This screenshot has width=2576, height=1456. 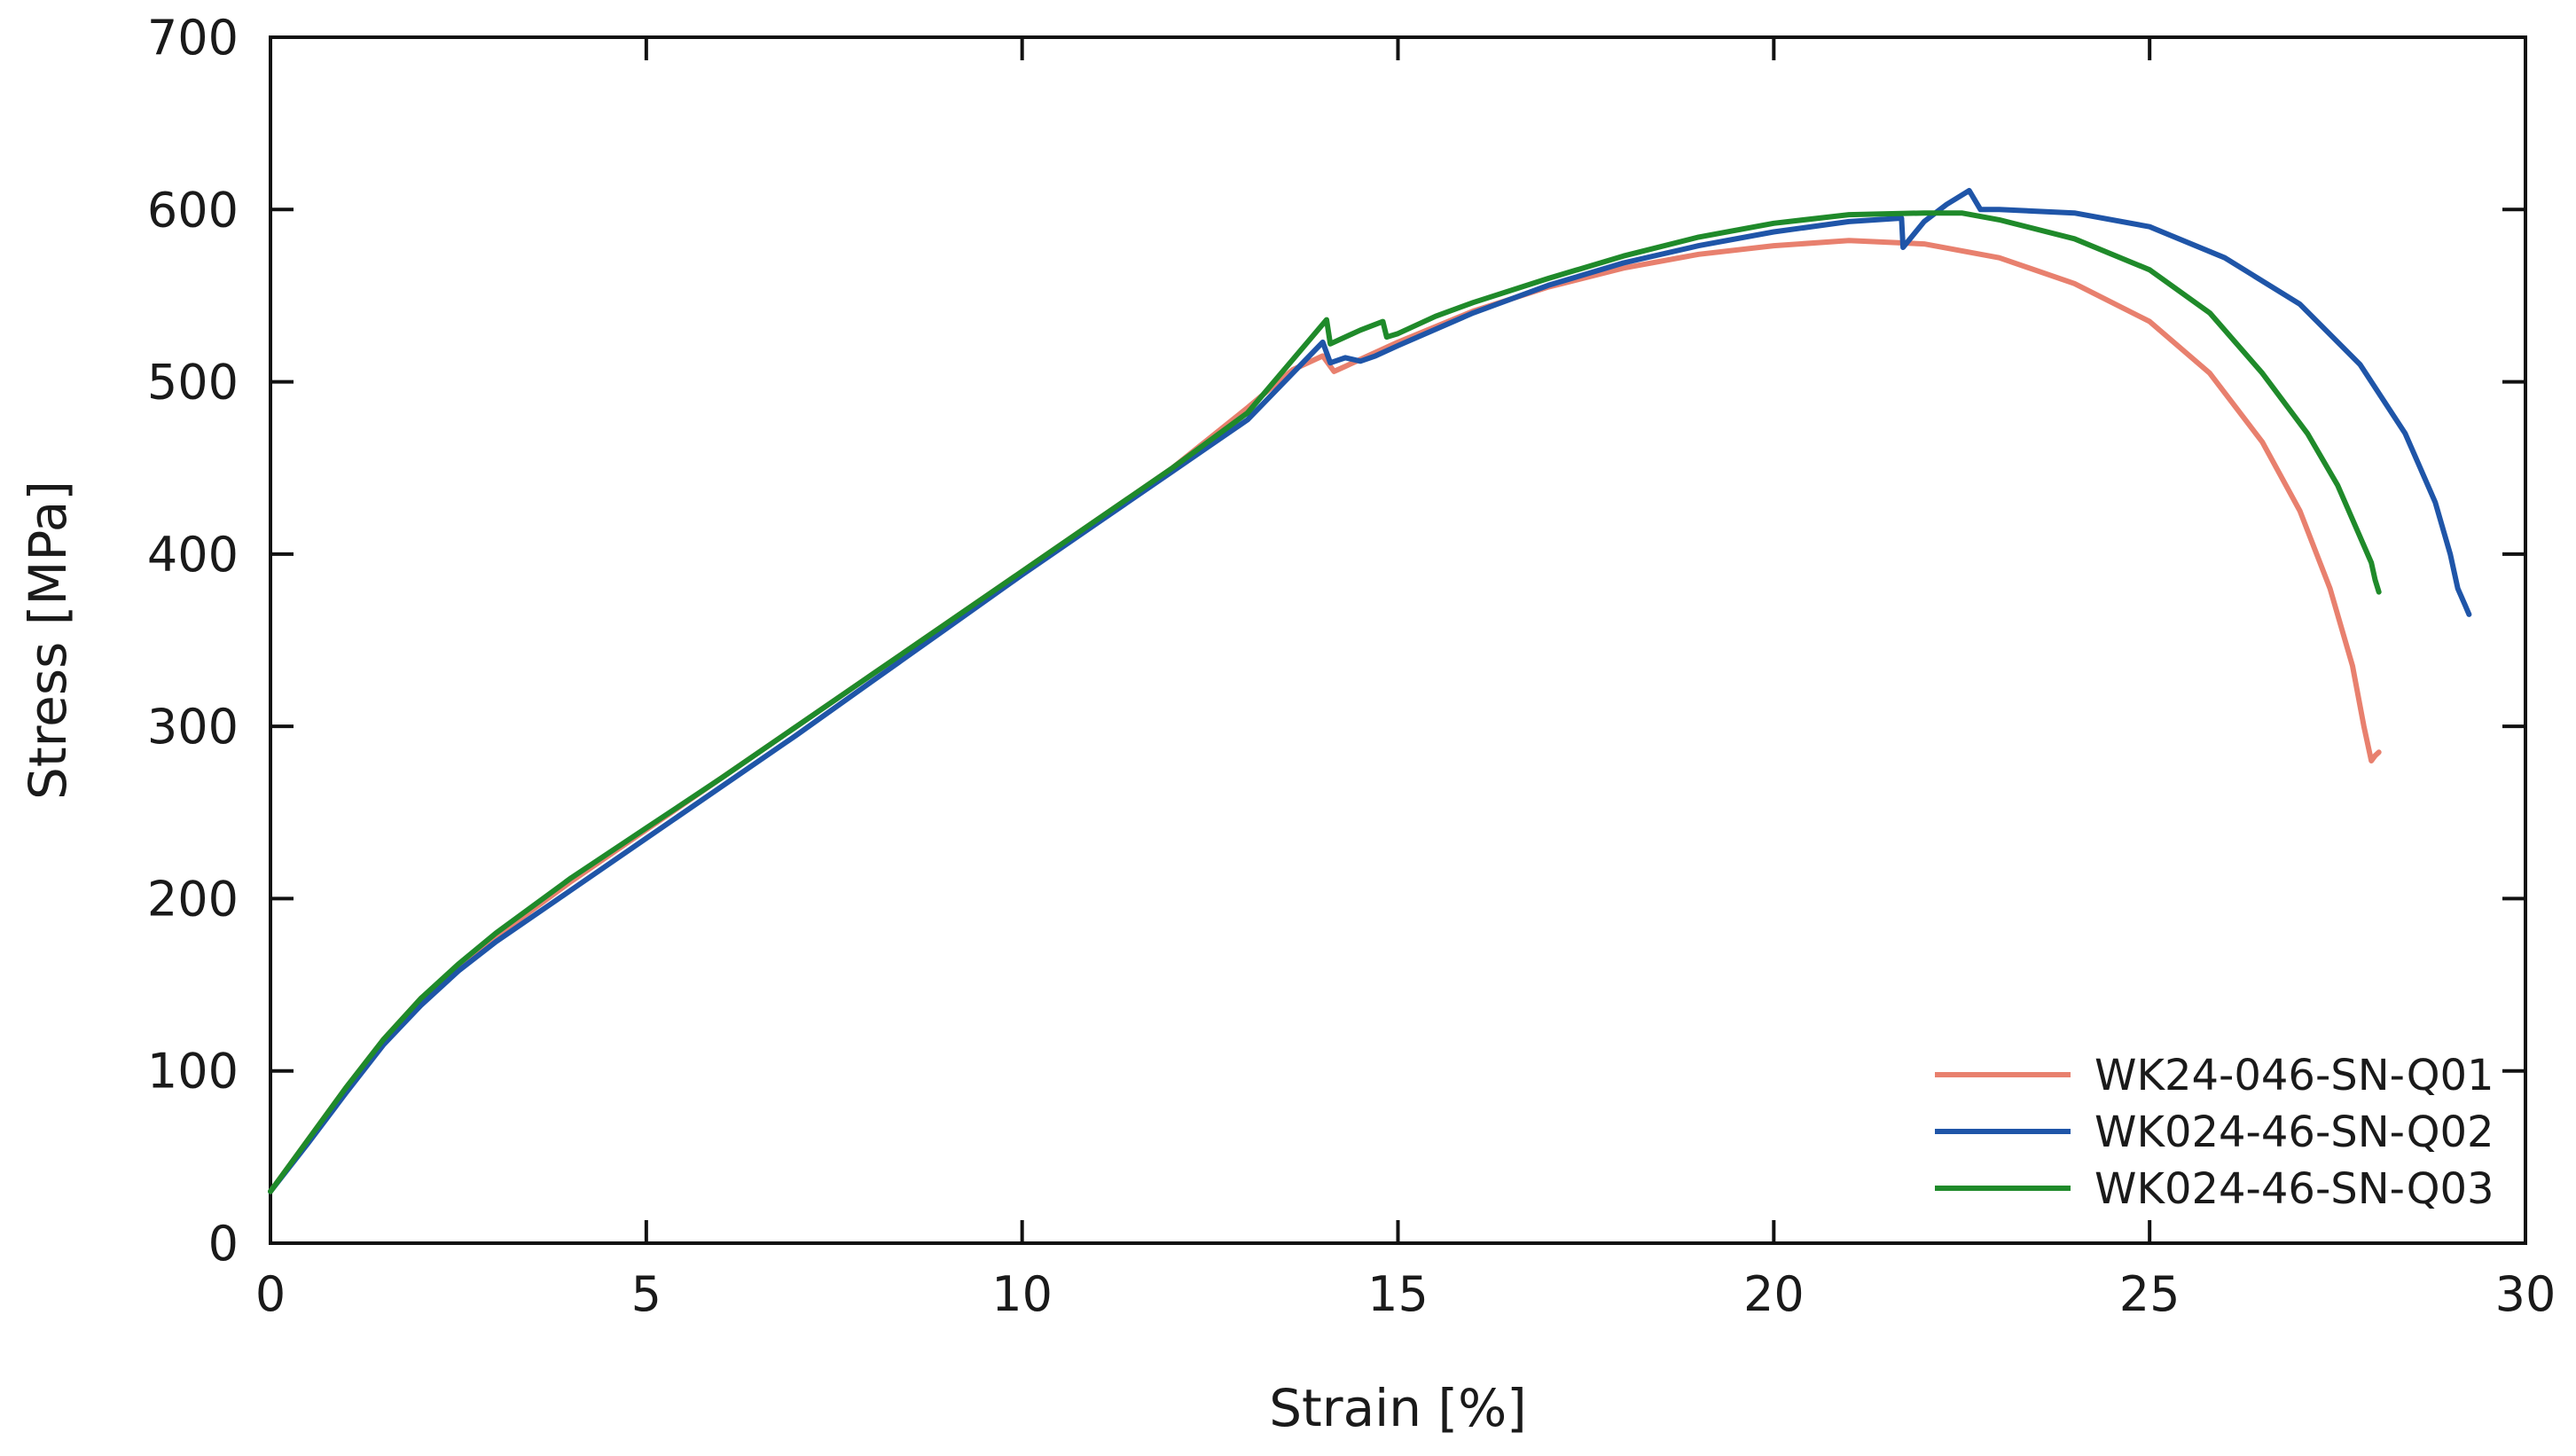 I want to click on legend-label-1: WK24-046-SN-Q01, so click(x=2294, y=1075).